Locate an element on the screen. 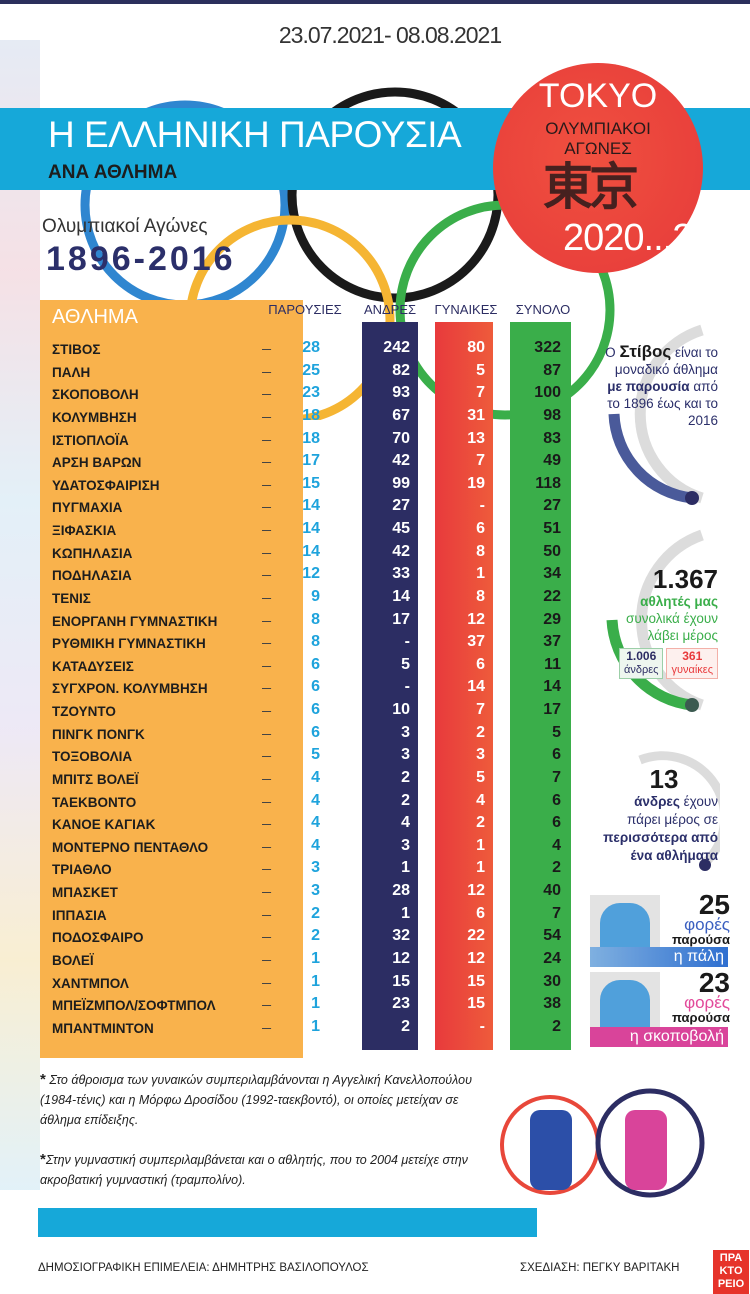 The height and width of the screenshot is (1294, 750). appearances-value: 3 is located at coordinates (315, 891).